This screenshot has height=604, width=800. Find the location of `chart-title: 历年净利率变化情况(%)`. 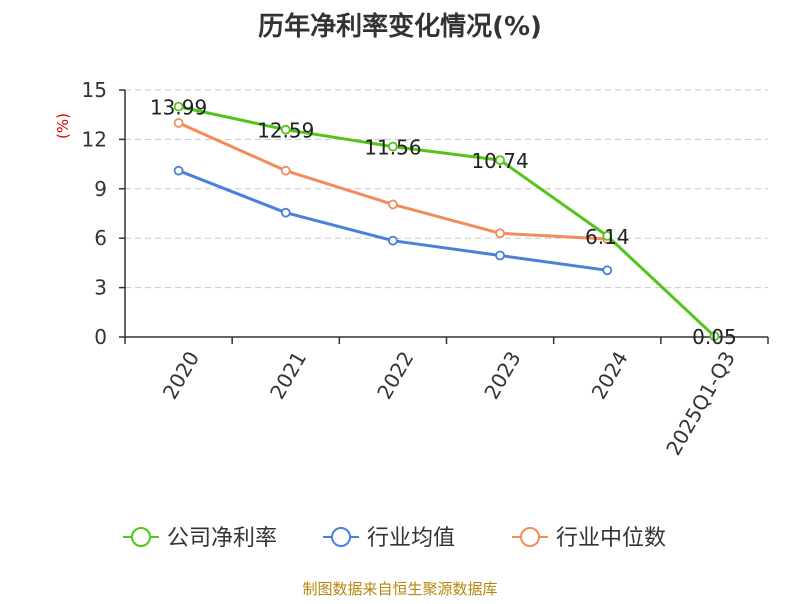

chart-title: 历年净利率变化情况(%) is located at coordinates (400, 27).